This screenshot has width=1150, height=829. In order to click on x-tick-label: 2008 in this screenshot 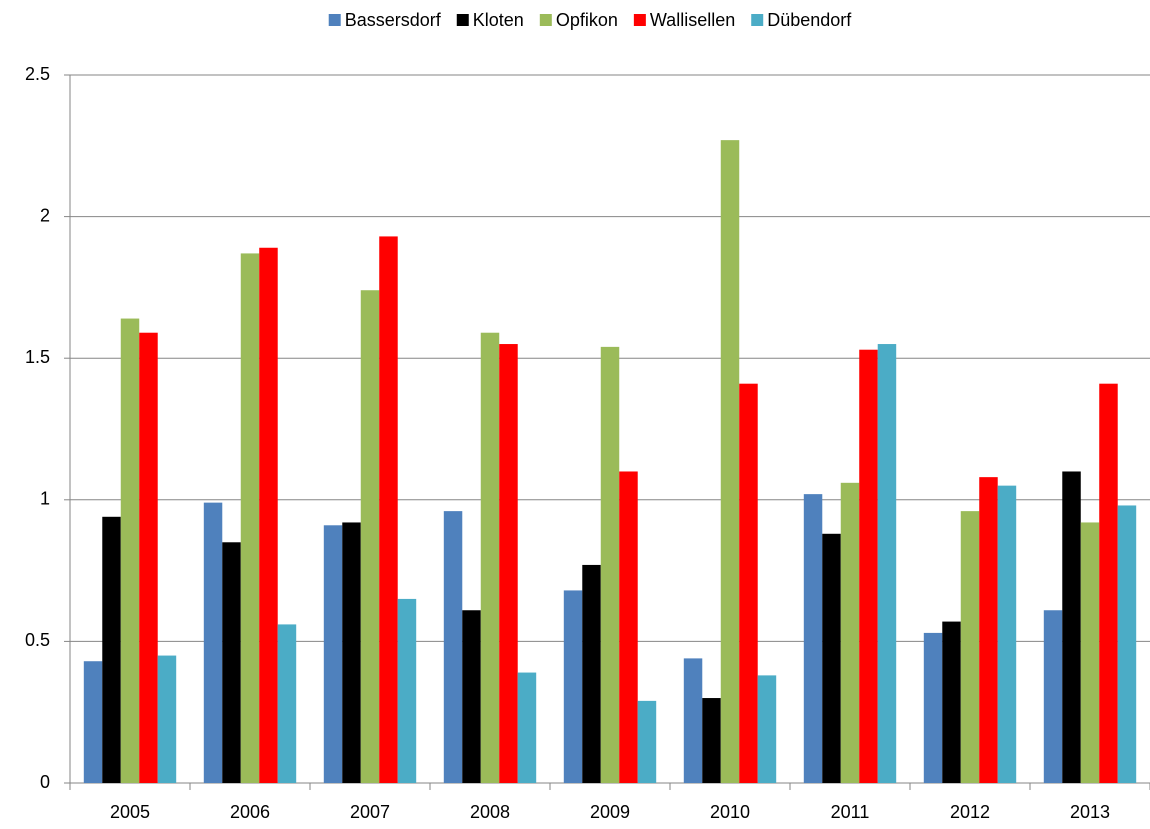, I will do `click(490, 812)`.